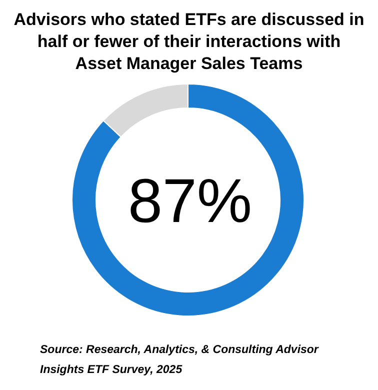 The height and width of the screenshot is (390, 378). I want to click on text: 87%, so click(190, 201).